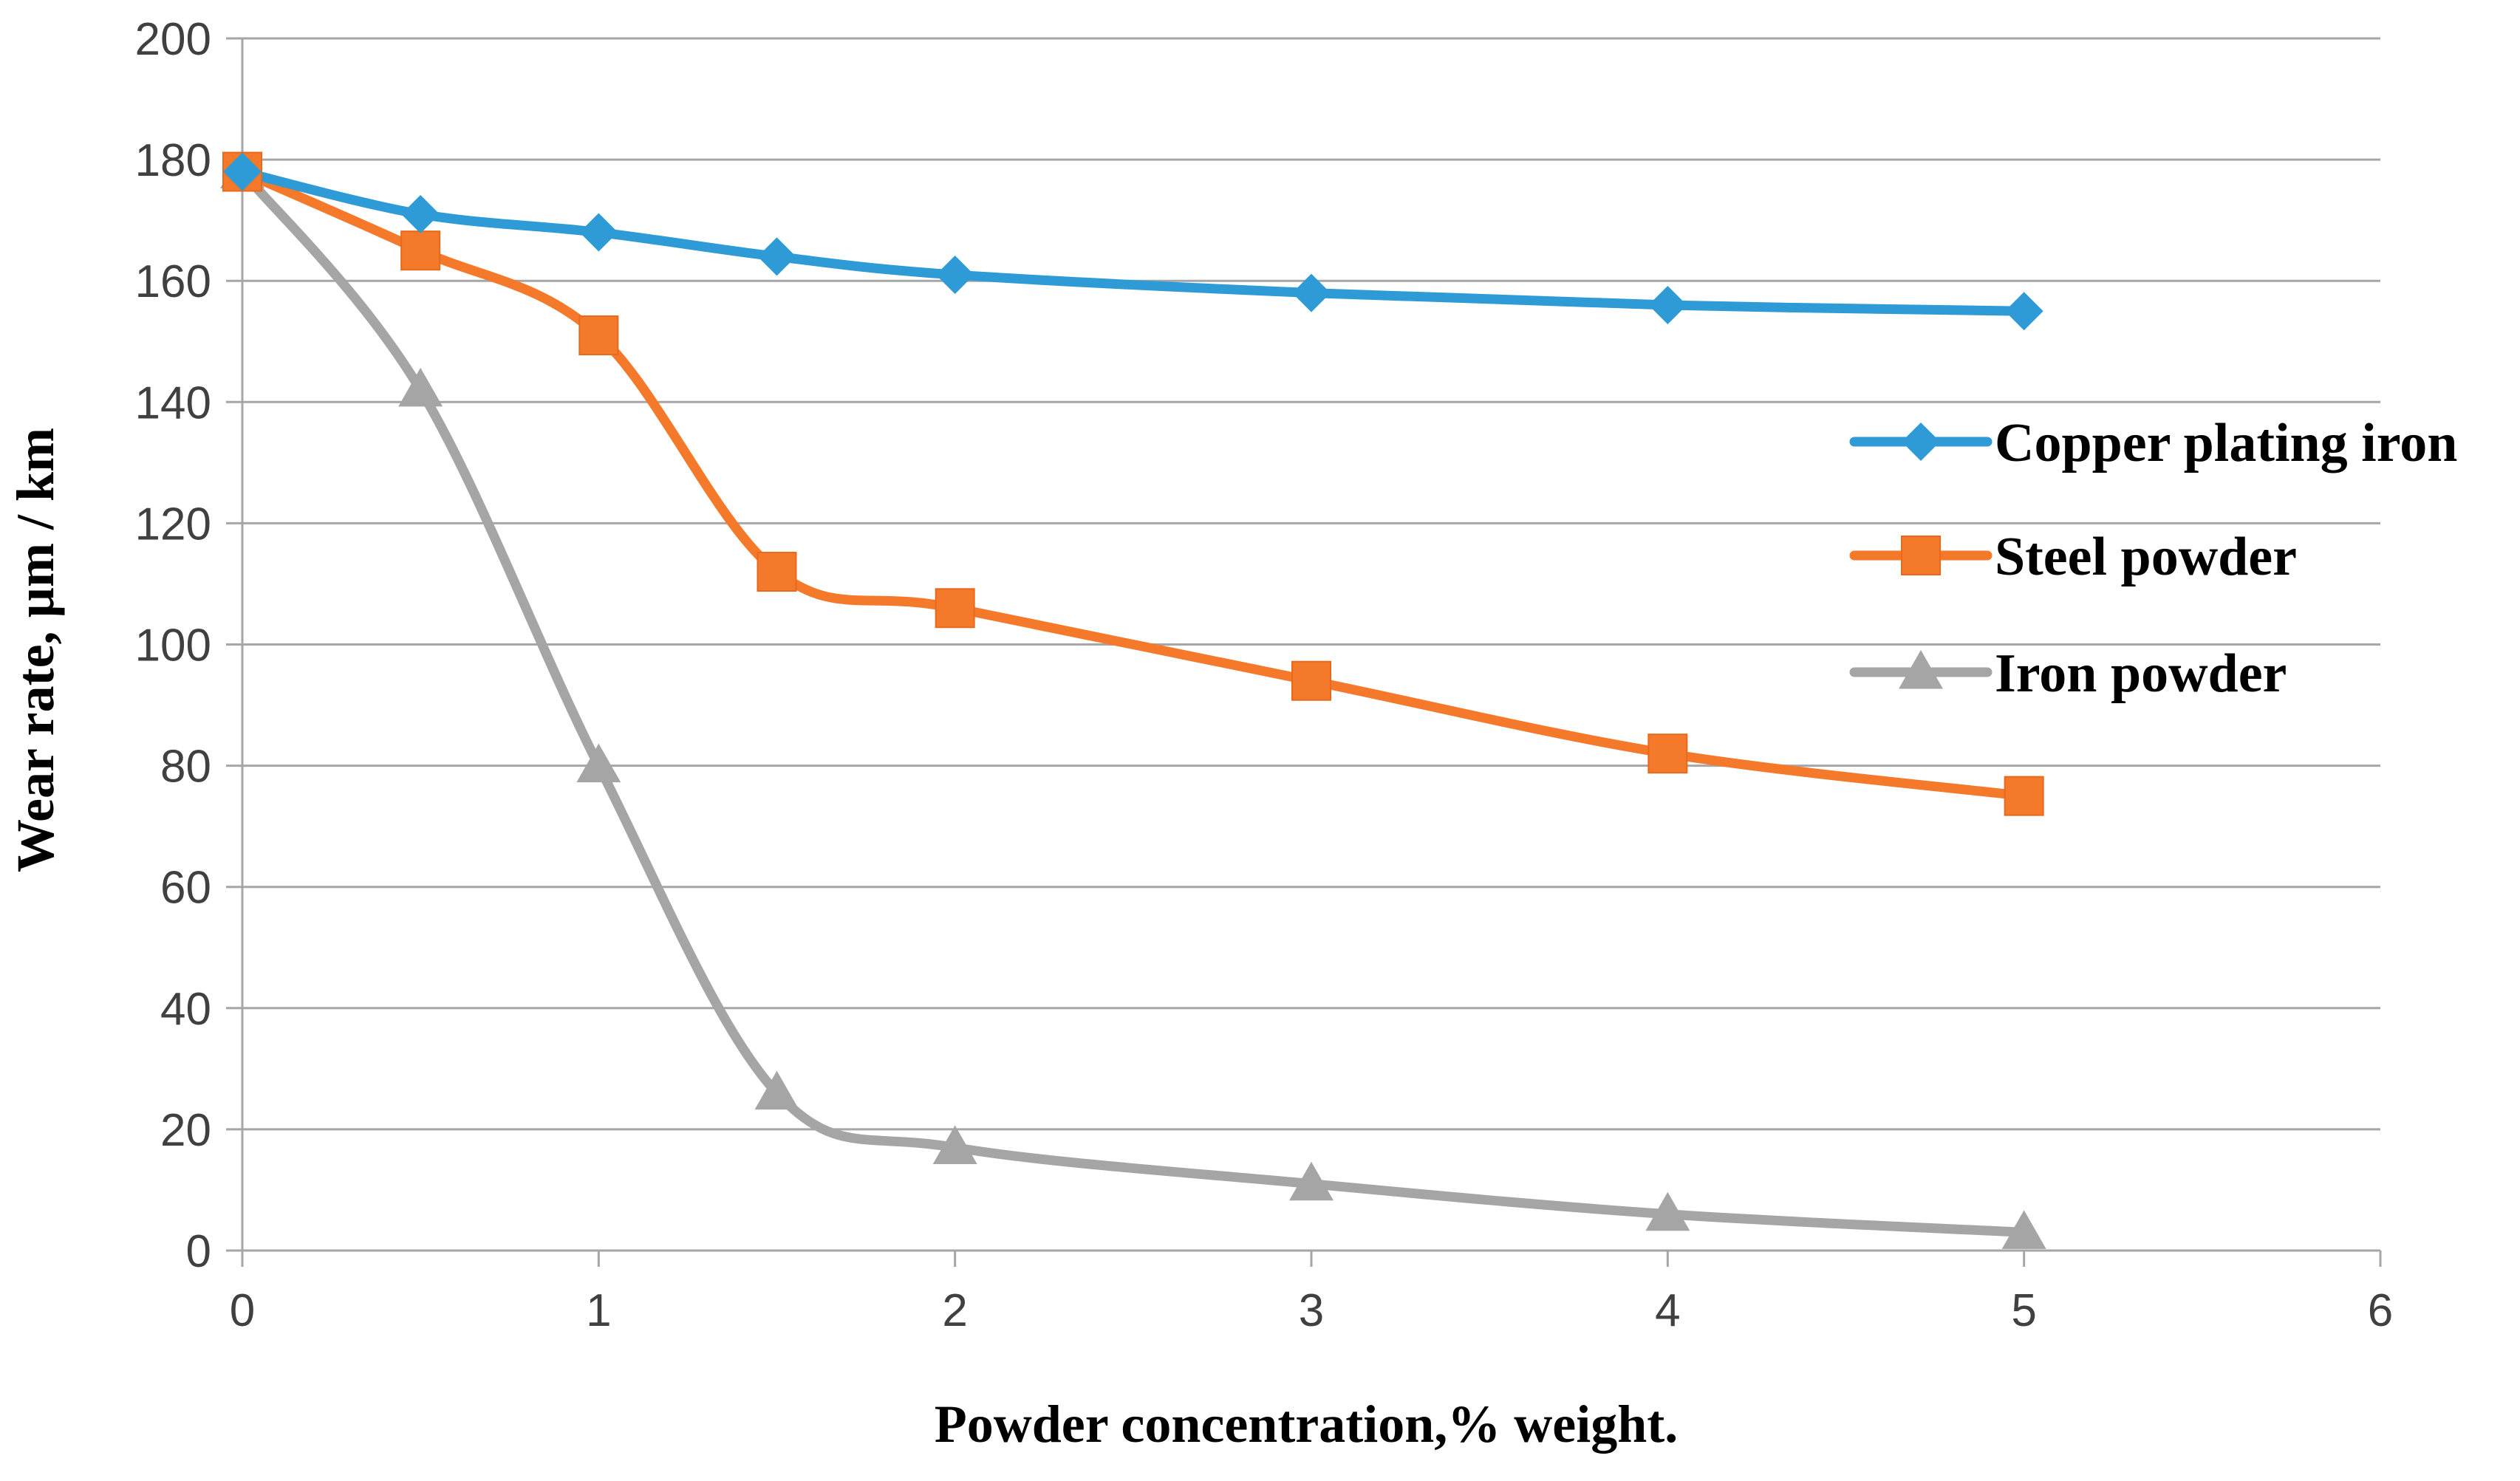 Image resolution: width=2520 pixels, height=1481 pixels. I want to click on y-tick-label: 100, so click(173, 645).